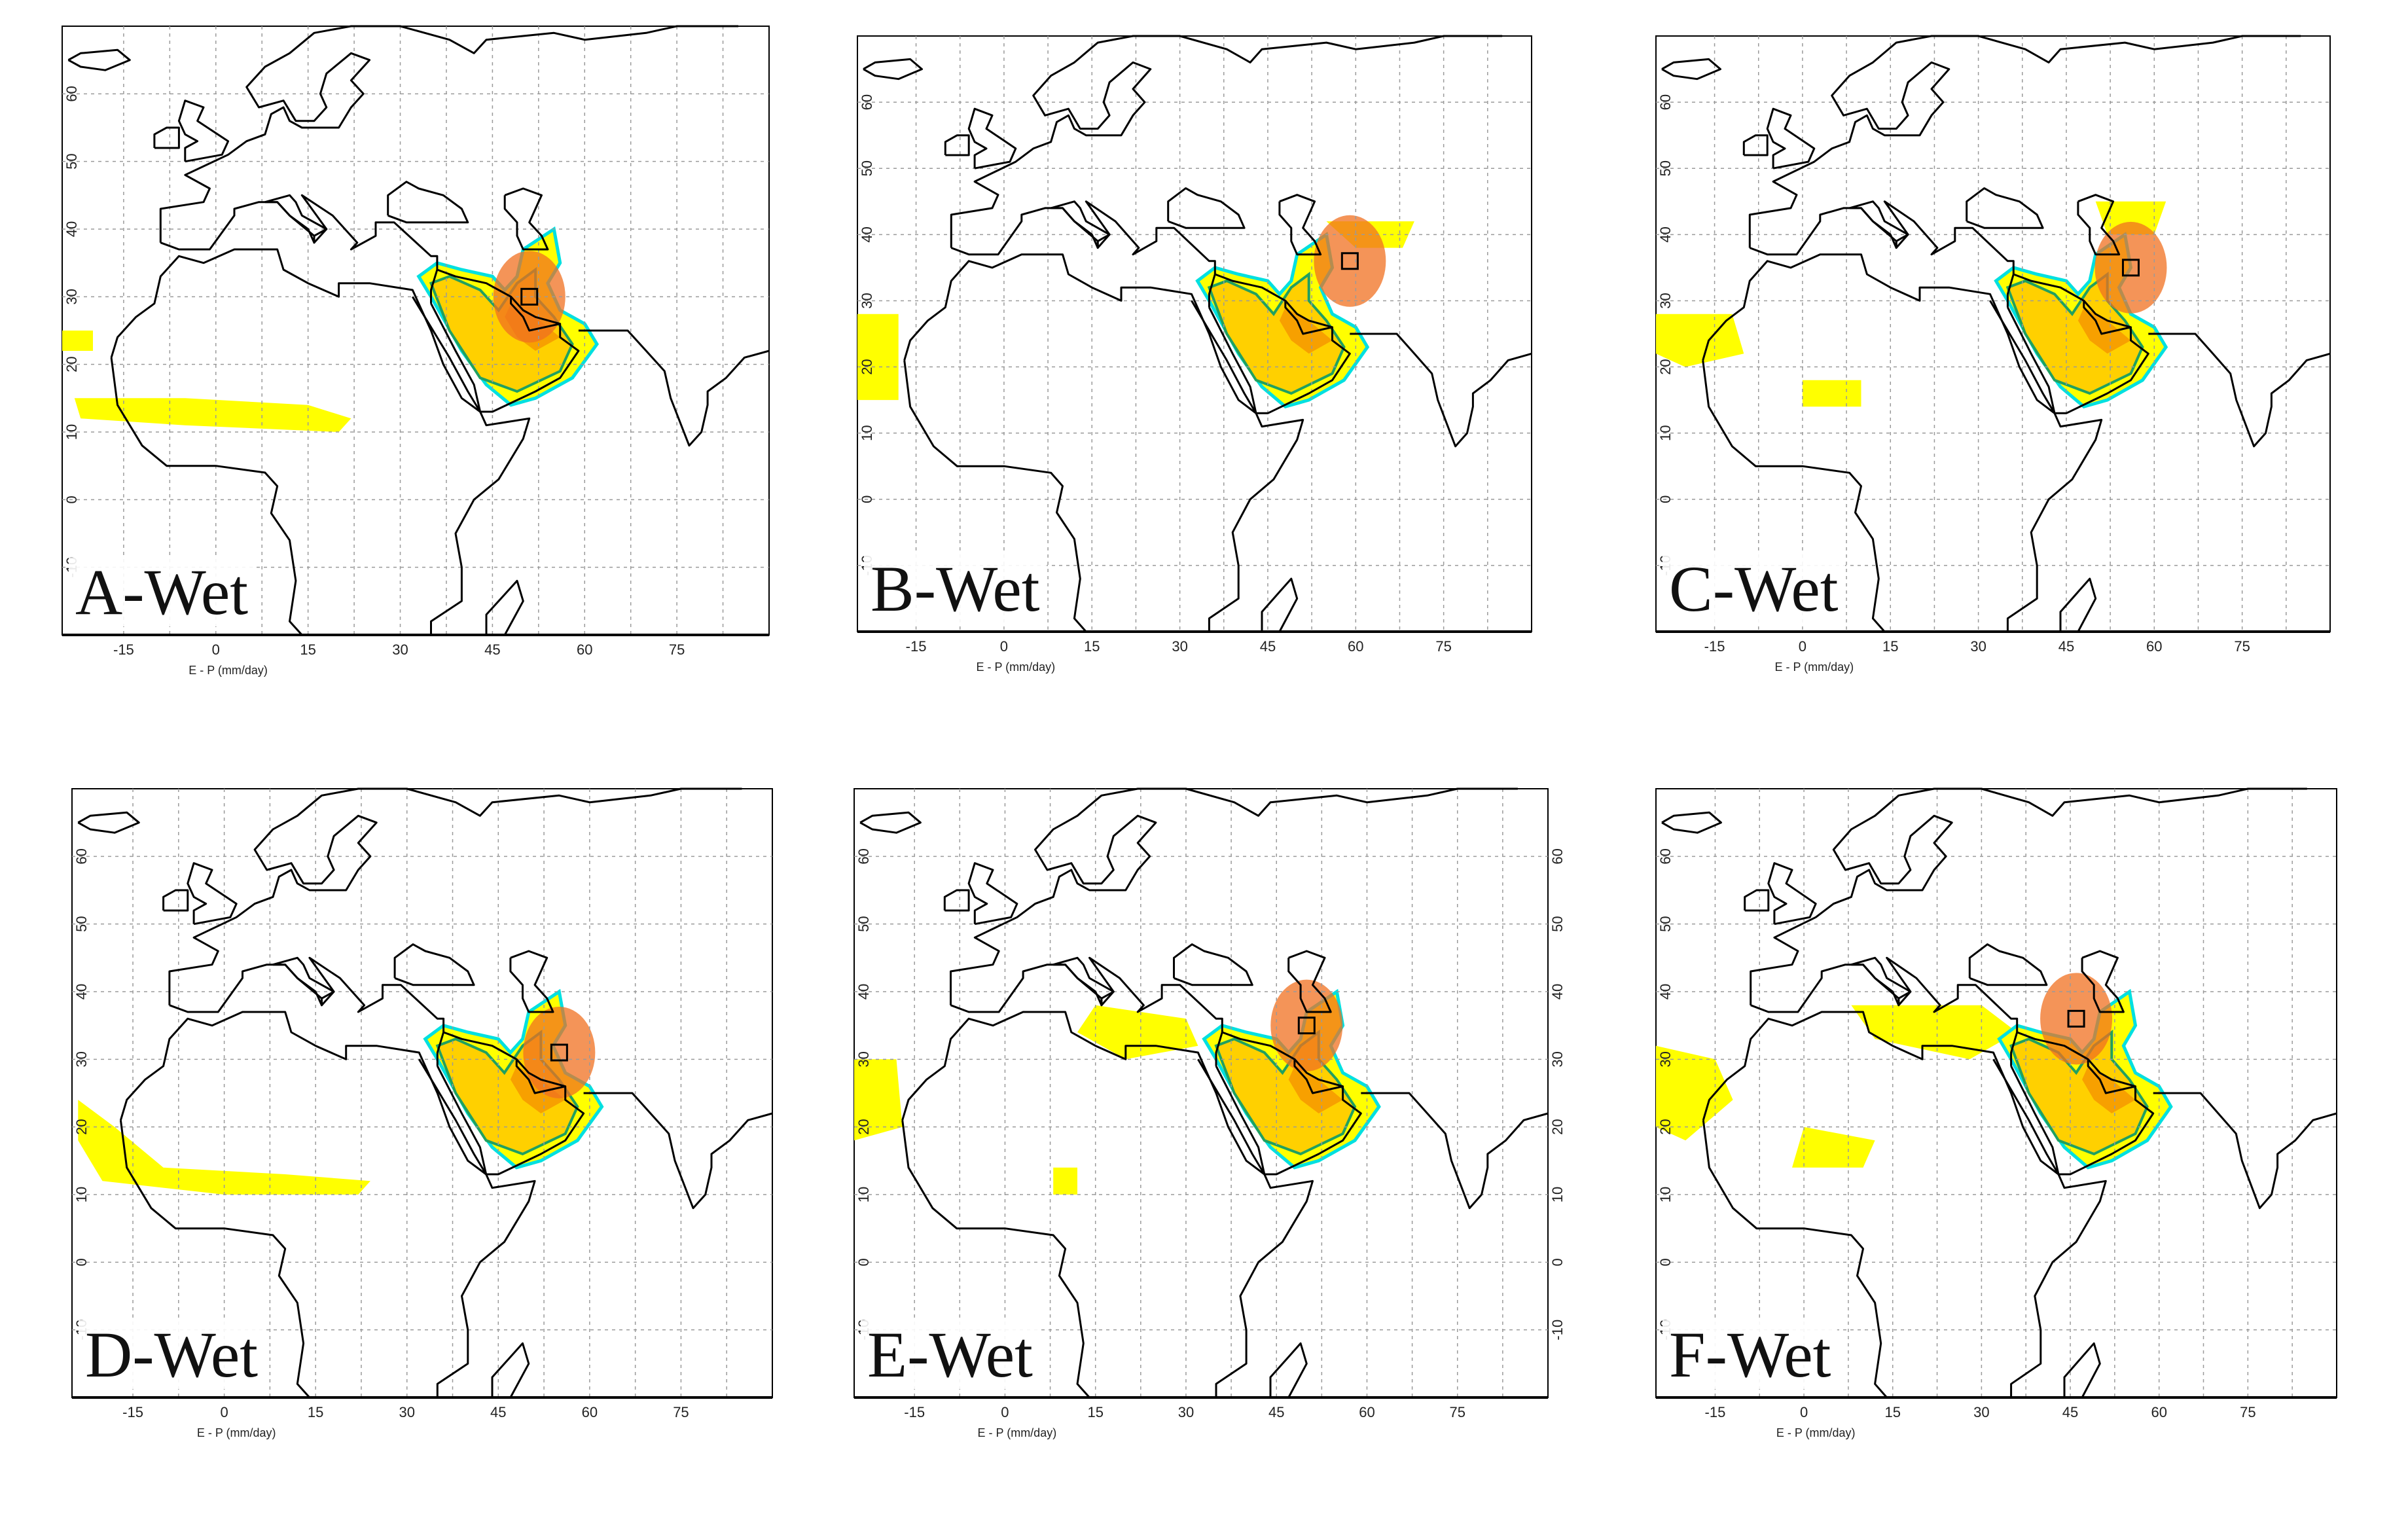  Describe the element at coordinates (914, 1412) in the screenshot. I see `x-tick-label: -15` at that location.